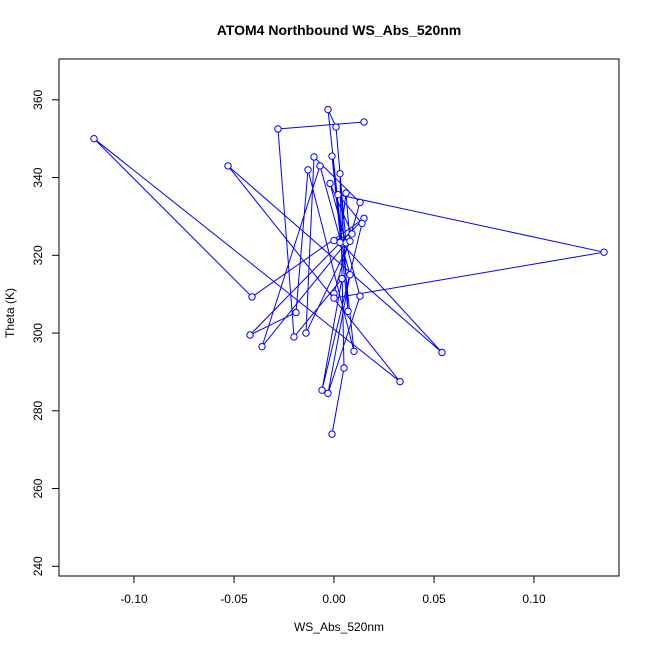 The height and width of the screenshot is (655, 650). Describe the element at coordinates (334, 599) in the screenshot. I see `x-tick-label: 0.00` at that location.